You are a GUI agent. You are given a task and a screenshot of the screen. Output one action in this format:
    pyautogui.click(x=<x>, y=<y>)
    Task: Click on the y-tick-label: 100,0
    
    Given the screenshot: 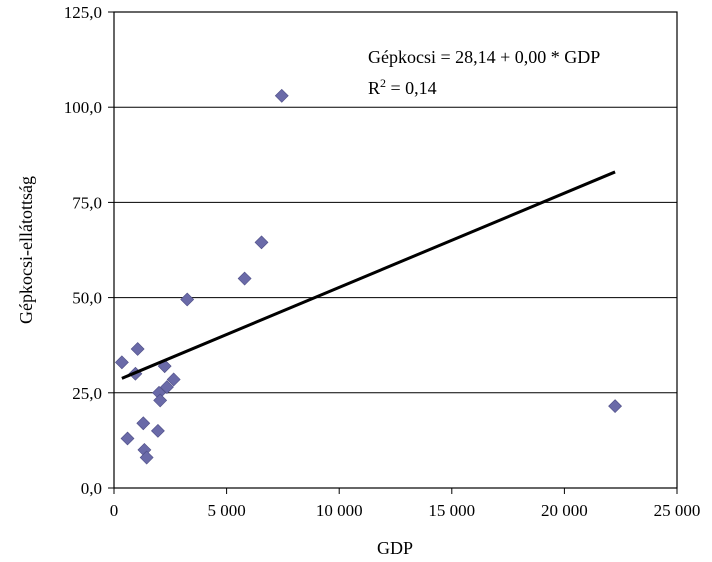 What is the action you would take?
    pyautogui.click(x=83, y=107)
    